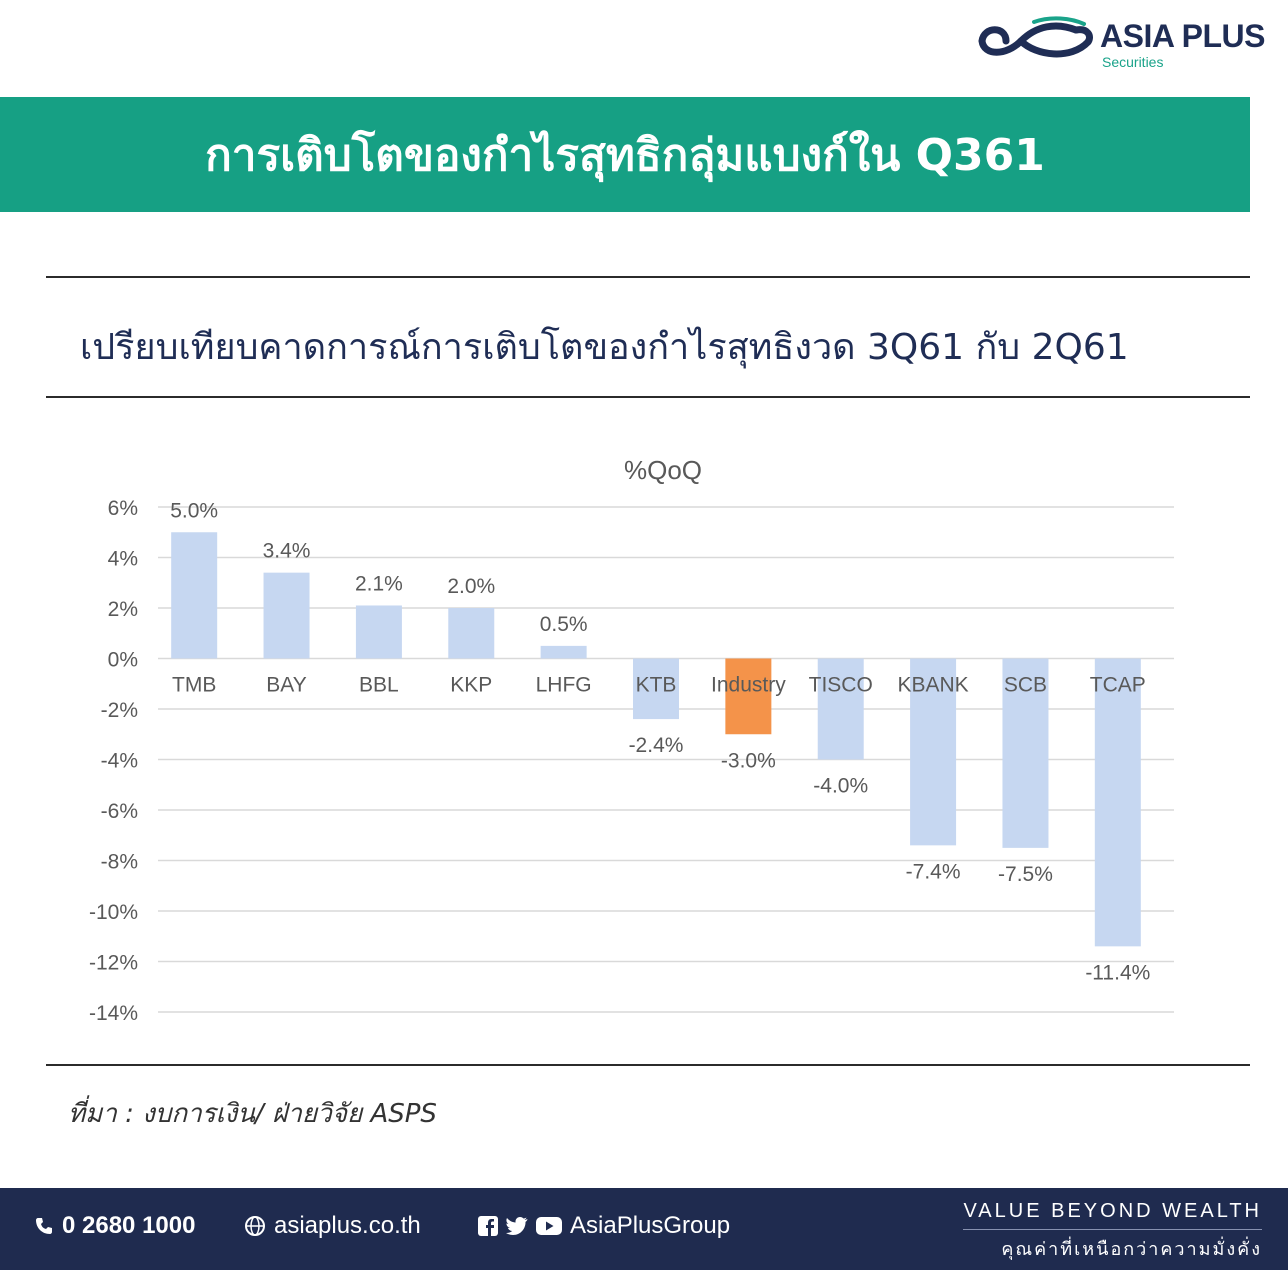  Describe the element at coordinates (656, 685) in the screenshot. I see `category-label: KTB` at that location.